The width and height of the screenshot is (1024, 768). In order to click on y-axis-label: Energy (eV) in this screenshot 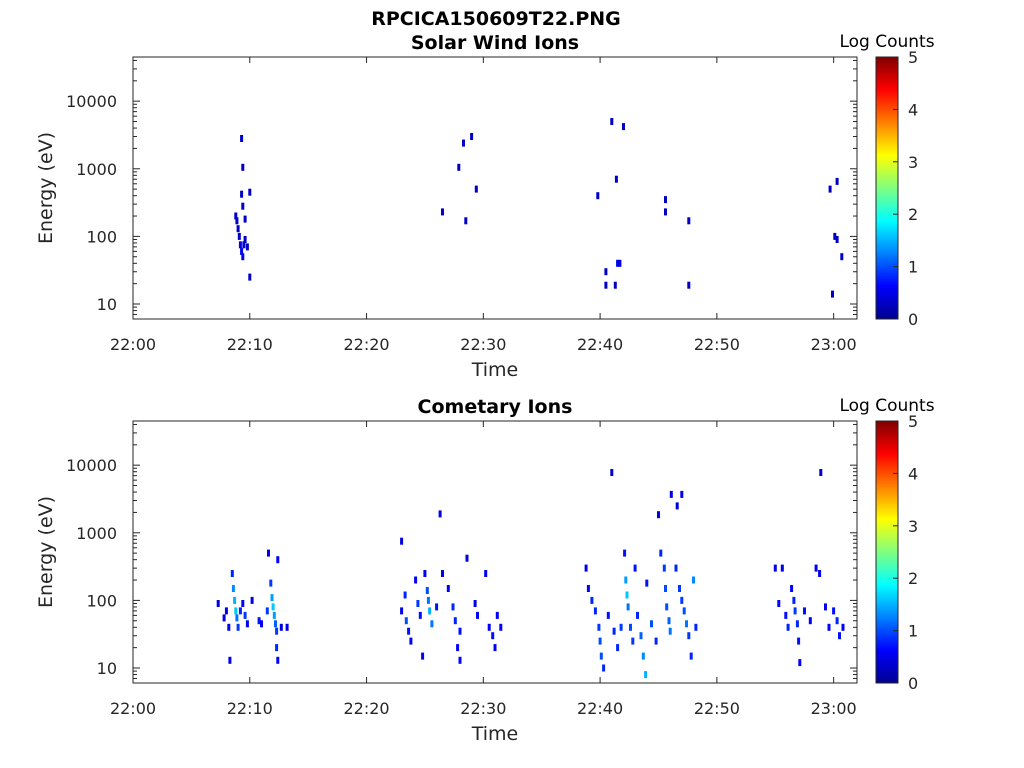, I will do `click(46, 552)`.